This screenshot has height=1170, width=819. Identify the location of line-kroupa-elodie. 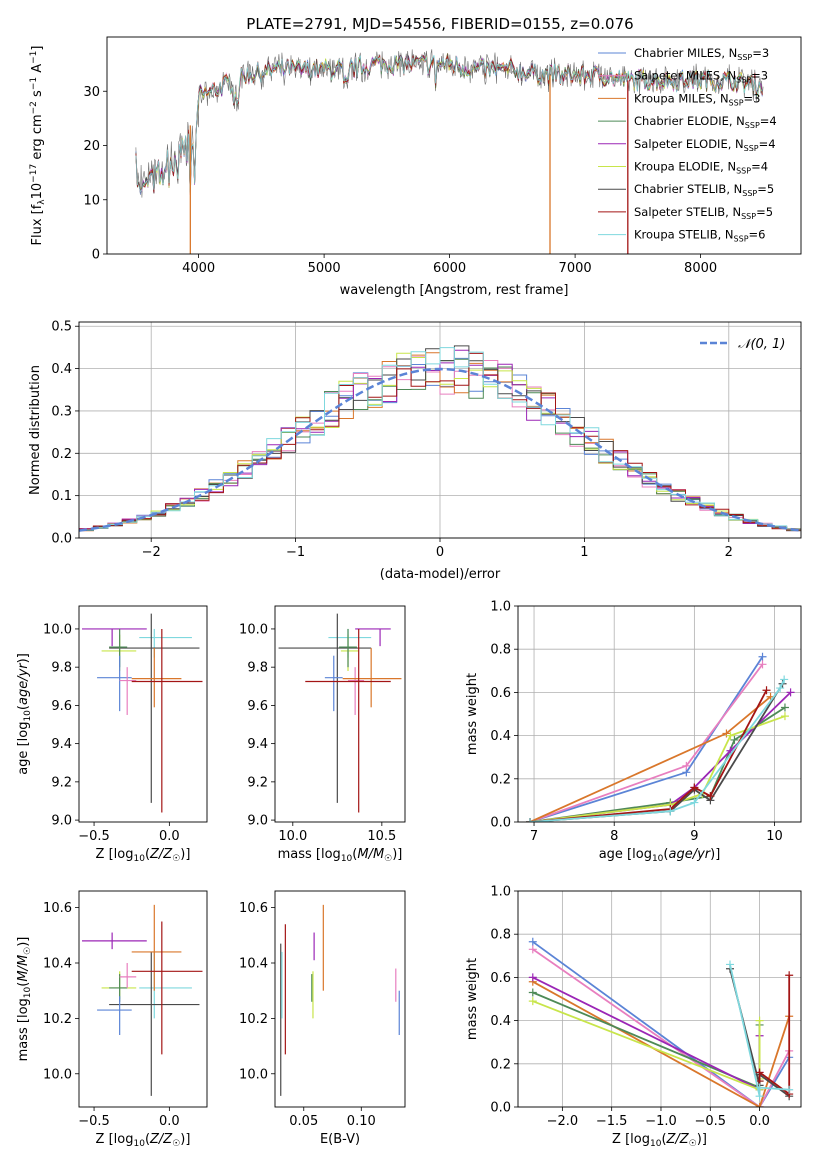
(646, 1046).